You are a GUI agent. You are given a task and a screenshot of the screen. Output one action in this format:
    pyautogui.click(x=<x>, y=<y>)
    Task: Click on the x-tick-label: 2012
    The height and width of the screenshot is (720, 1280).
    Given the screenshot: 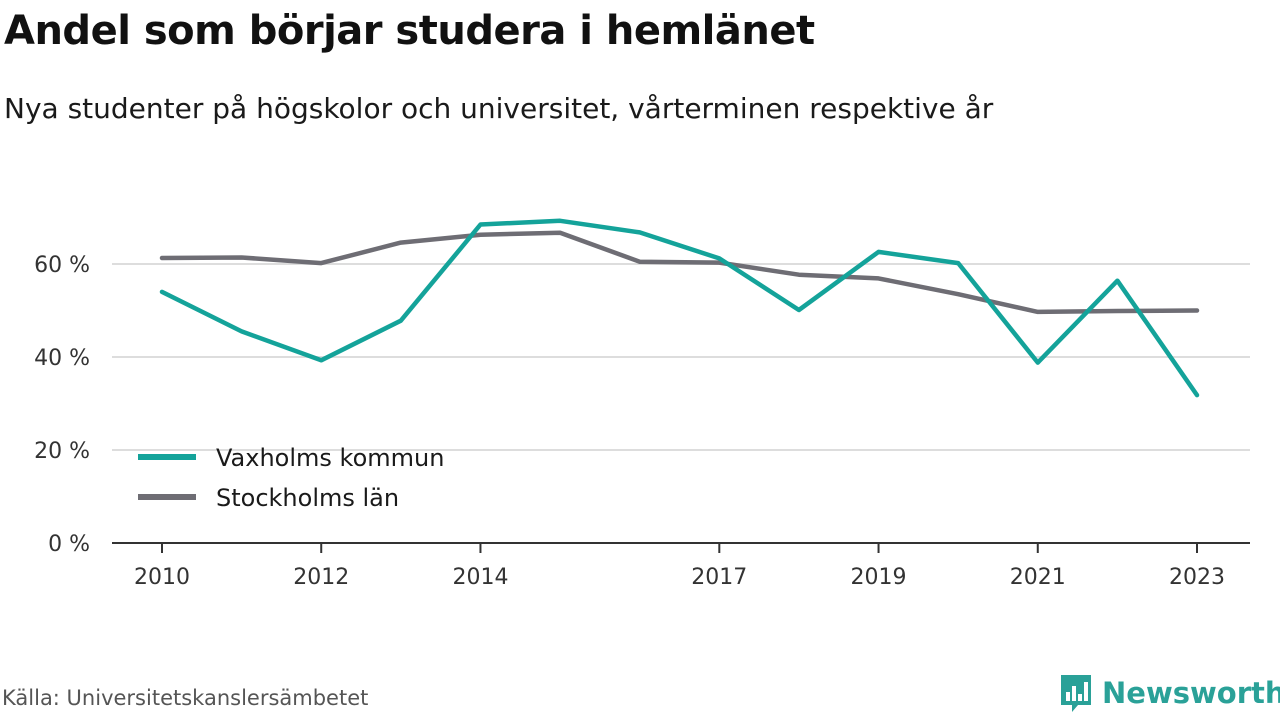 What is the action you would take?
    pyautogui.click(x=321, y=577)
    